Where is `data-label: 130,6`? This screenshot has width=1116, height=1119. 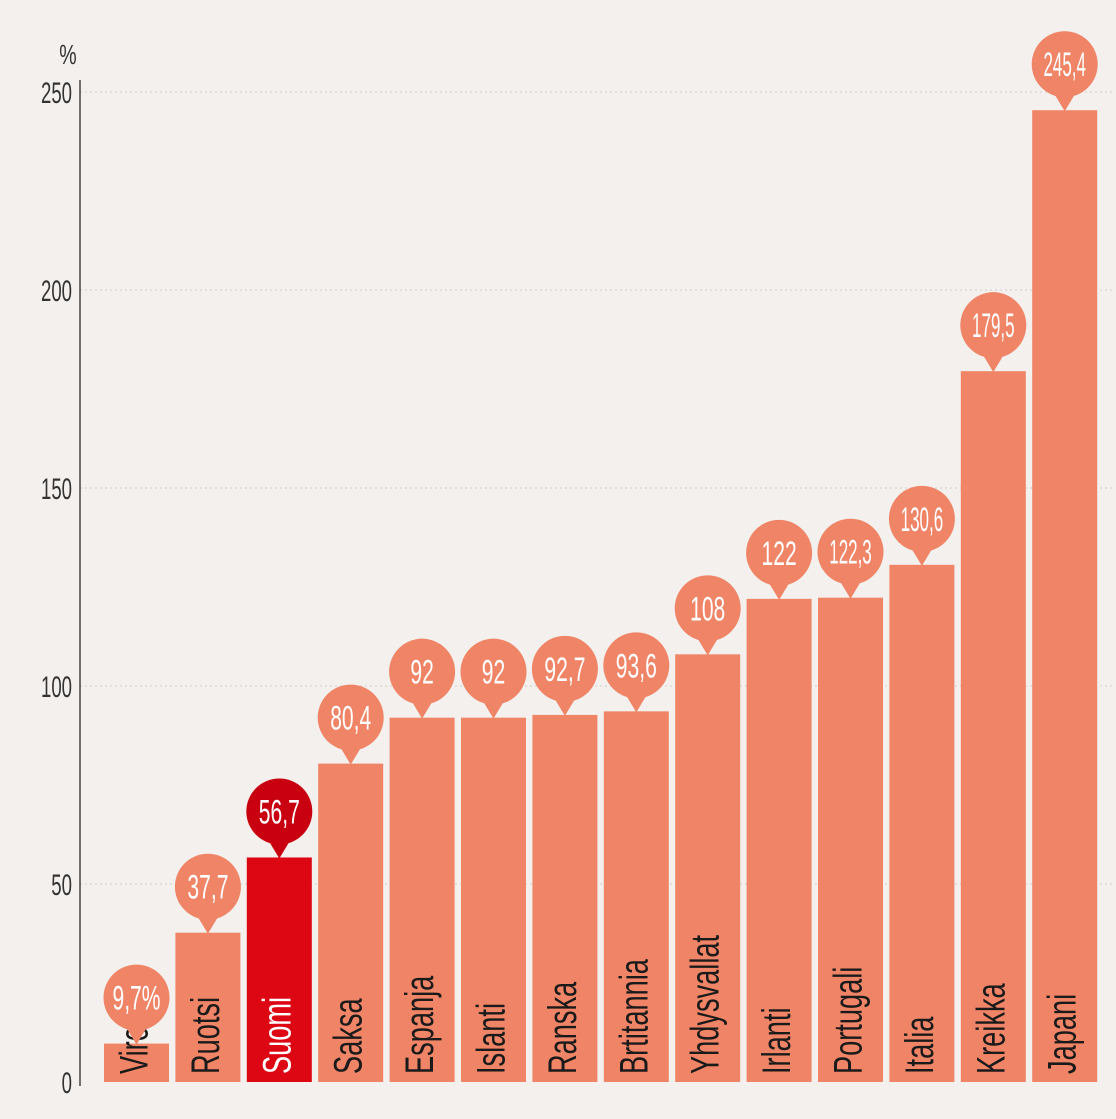 data-label: 130,6 is located at coordinates (922, 519).